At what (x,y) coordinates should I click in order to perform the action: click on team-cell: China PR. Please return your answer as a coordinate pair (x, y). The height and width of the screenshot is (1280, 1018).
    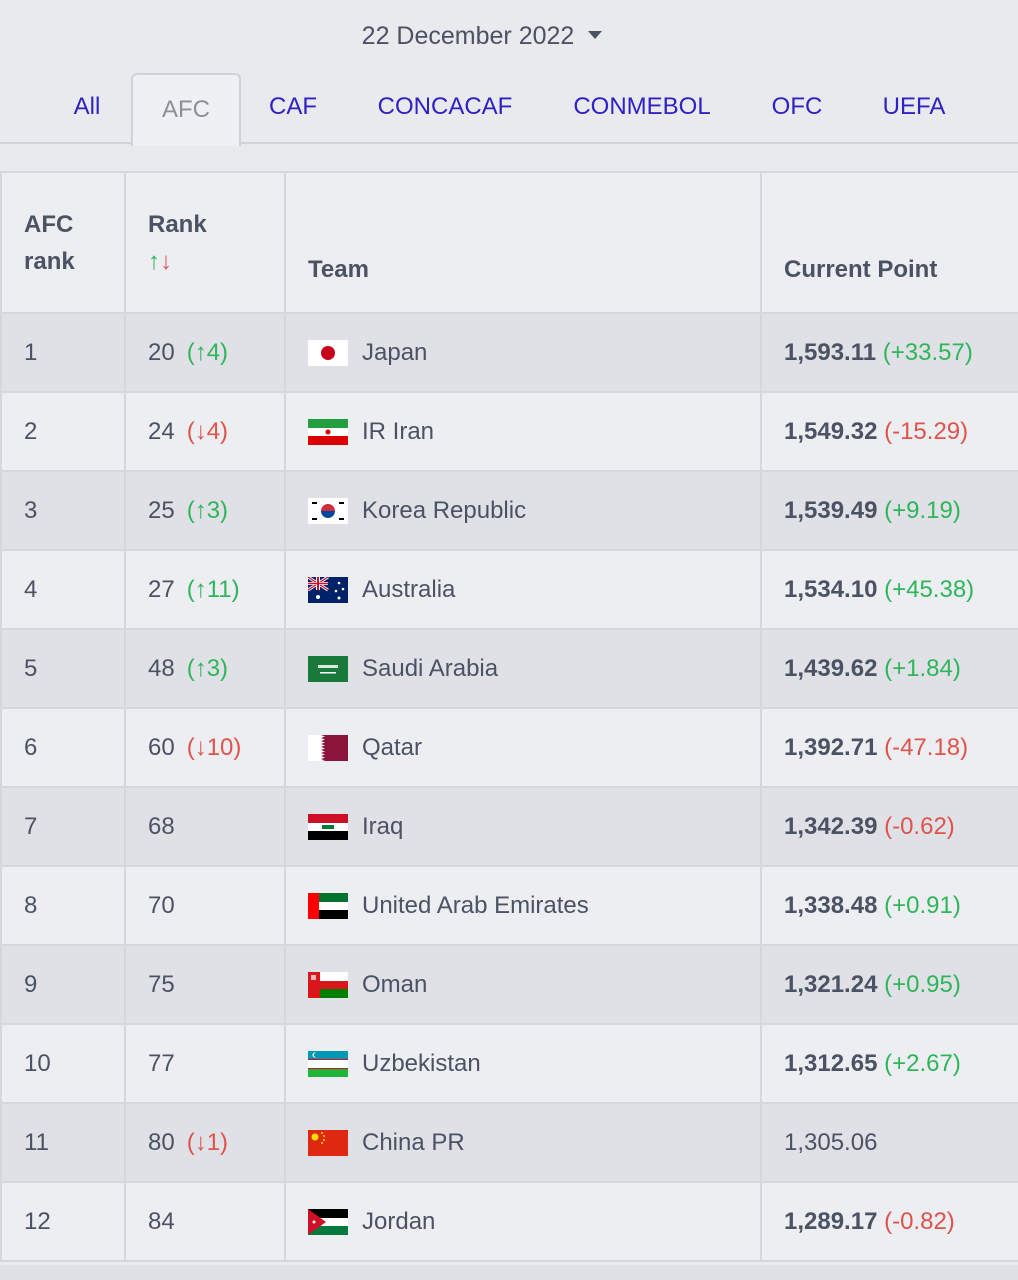
    Looking at the image, I should click on (523, 1142).